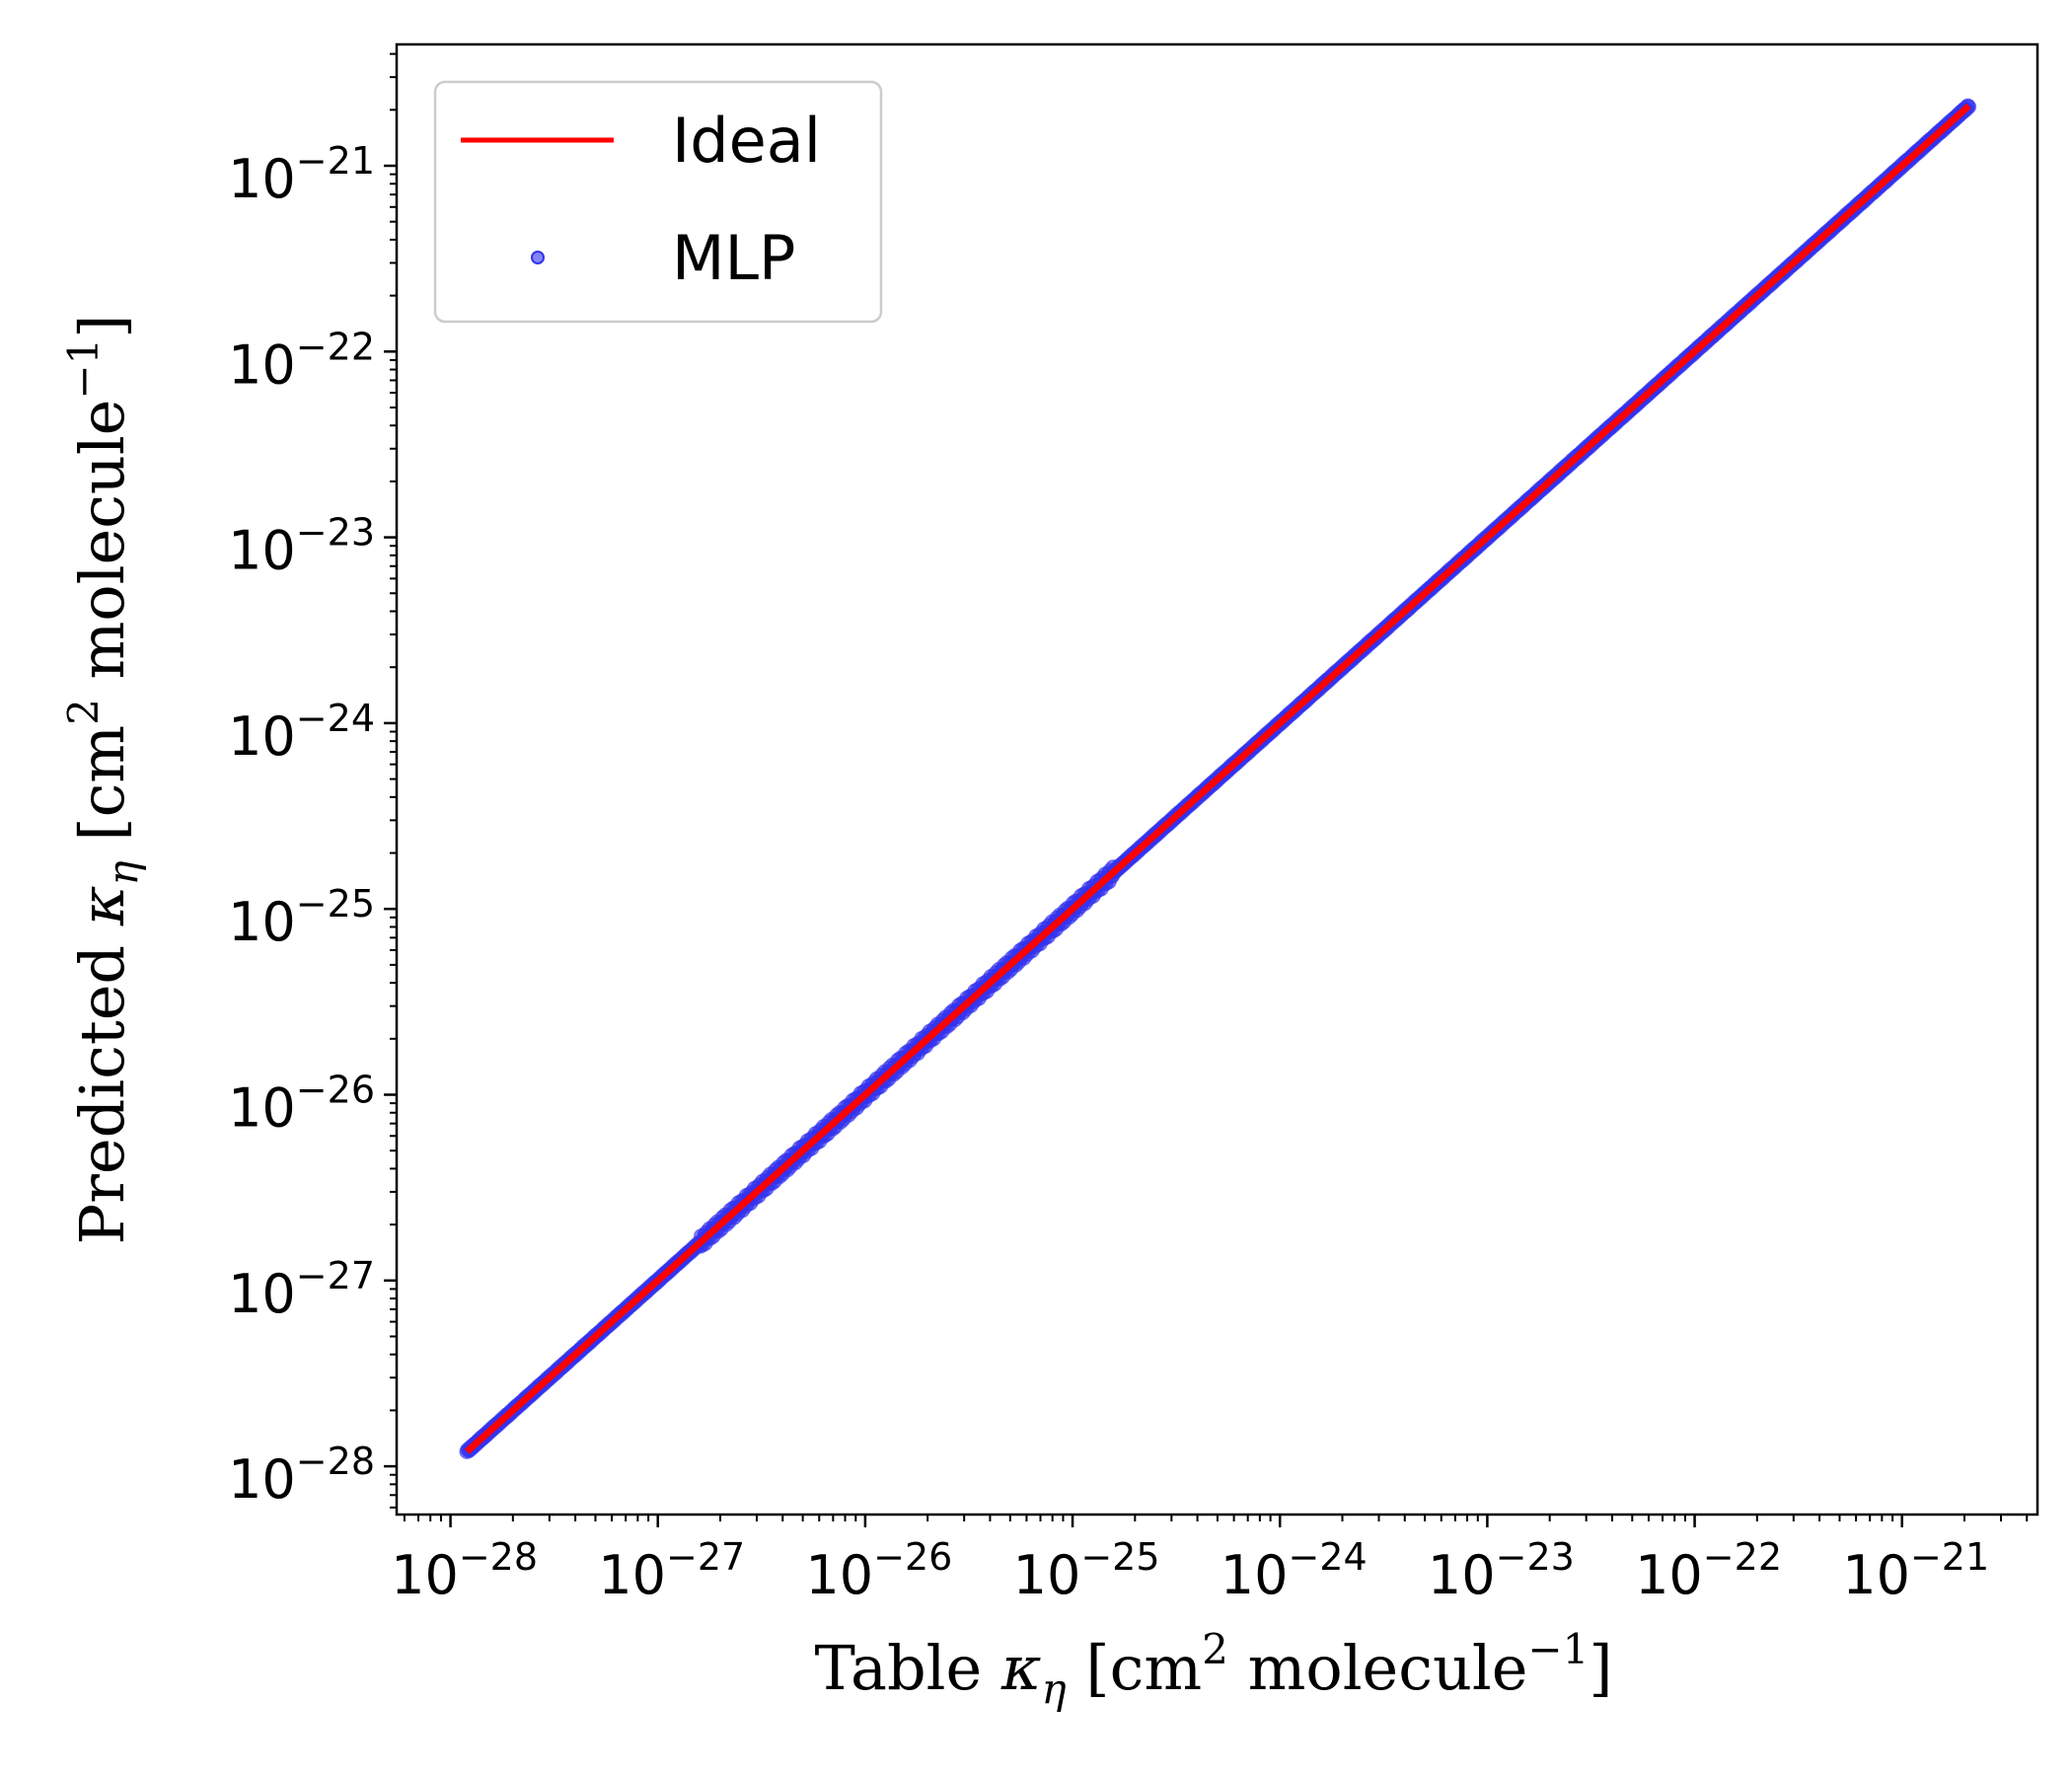  I want to click on x-tick-label: 10−27, so click(672, 1571).